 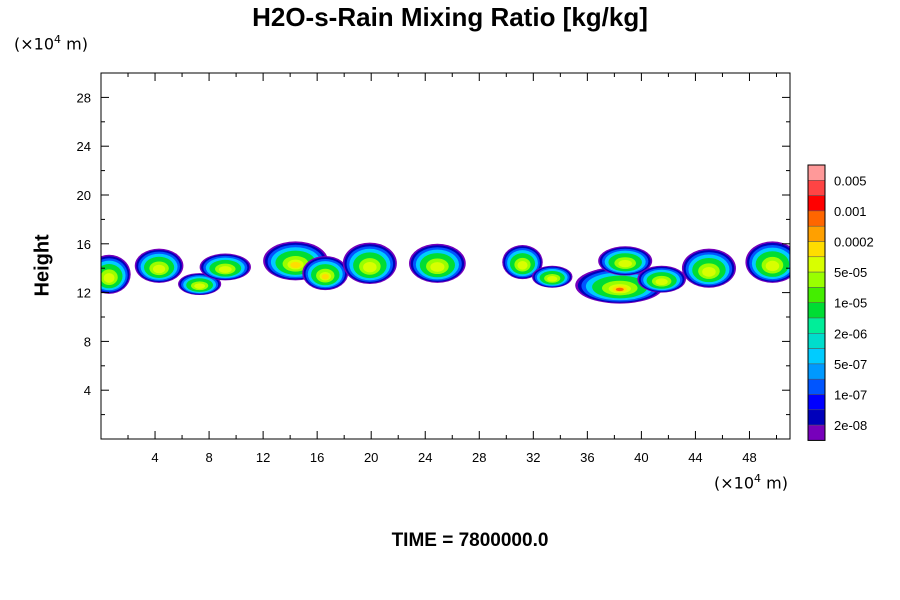 What do you see at coordinates (263, 269) in the screenshot?
I see `x-tick: 12` at bounding box center [263, 269].